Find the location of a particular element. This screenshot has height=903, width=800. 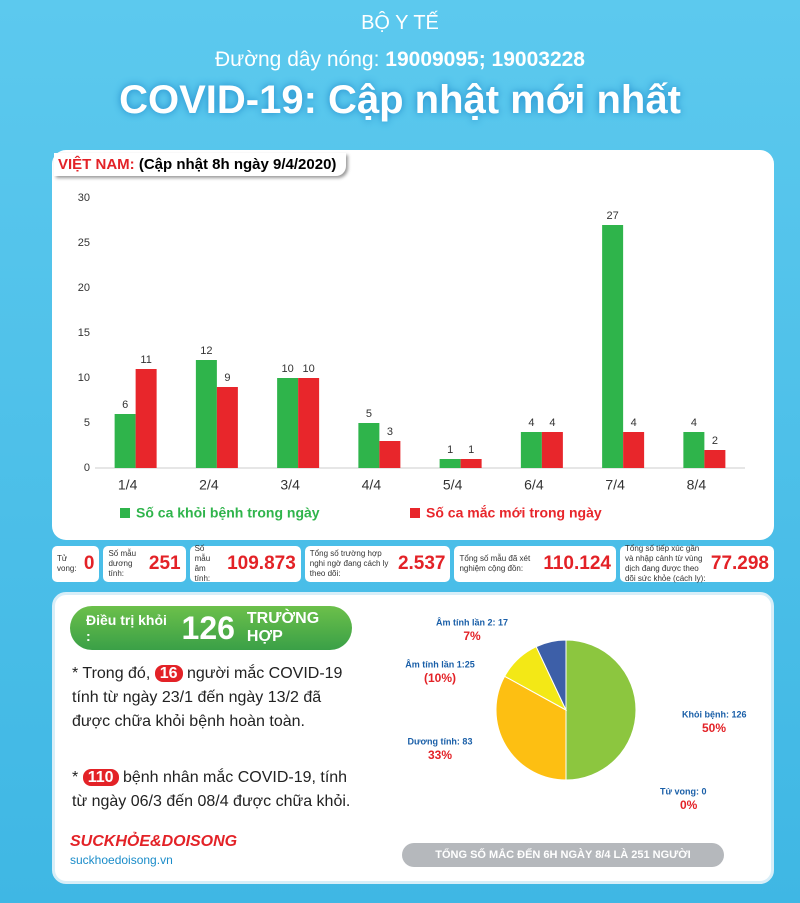

stat-label: Tổng số mẫu đã xét nghiệm cộng đồn: is located at coordinates (495, 563).